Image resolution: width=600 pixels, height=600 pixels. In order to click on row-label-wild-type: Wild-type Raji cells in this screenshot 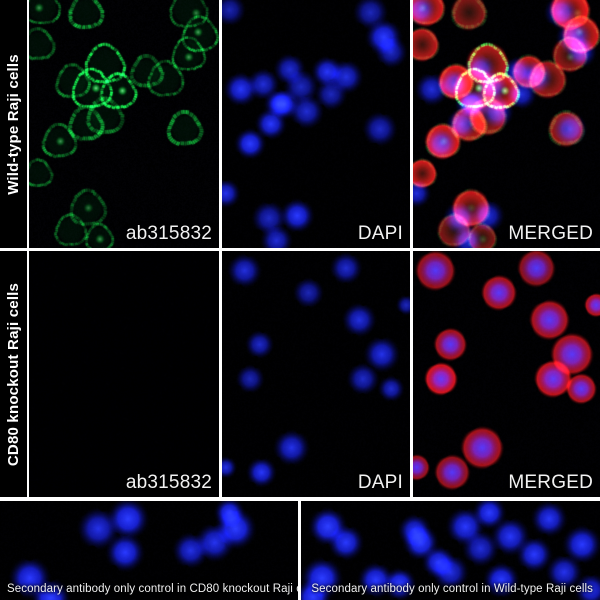, I will do `click(13, 124)`.